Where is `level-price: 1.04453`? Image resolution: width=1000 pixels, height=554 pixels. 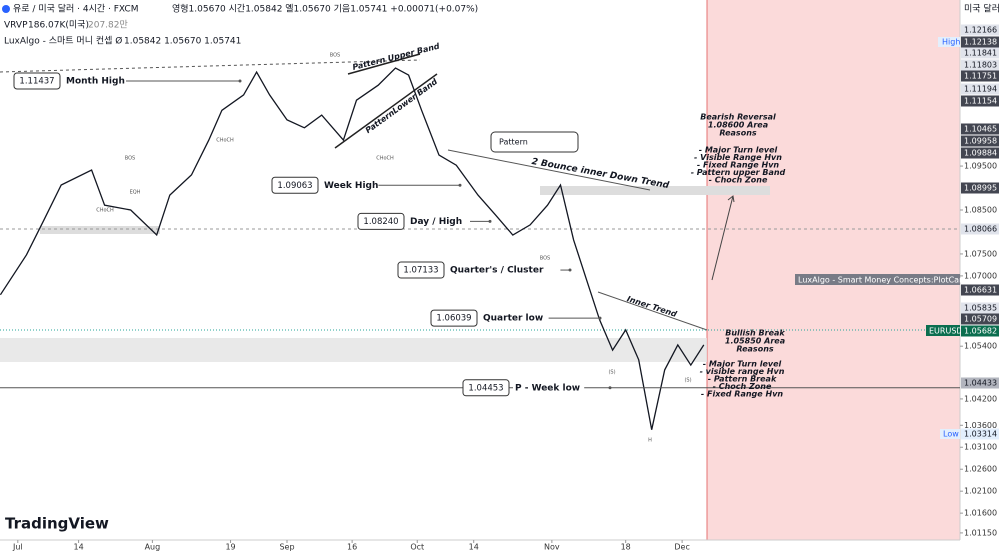 level-price: 1.04453 is located at coordinates (485, 388).